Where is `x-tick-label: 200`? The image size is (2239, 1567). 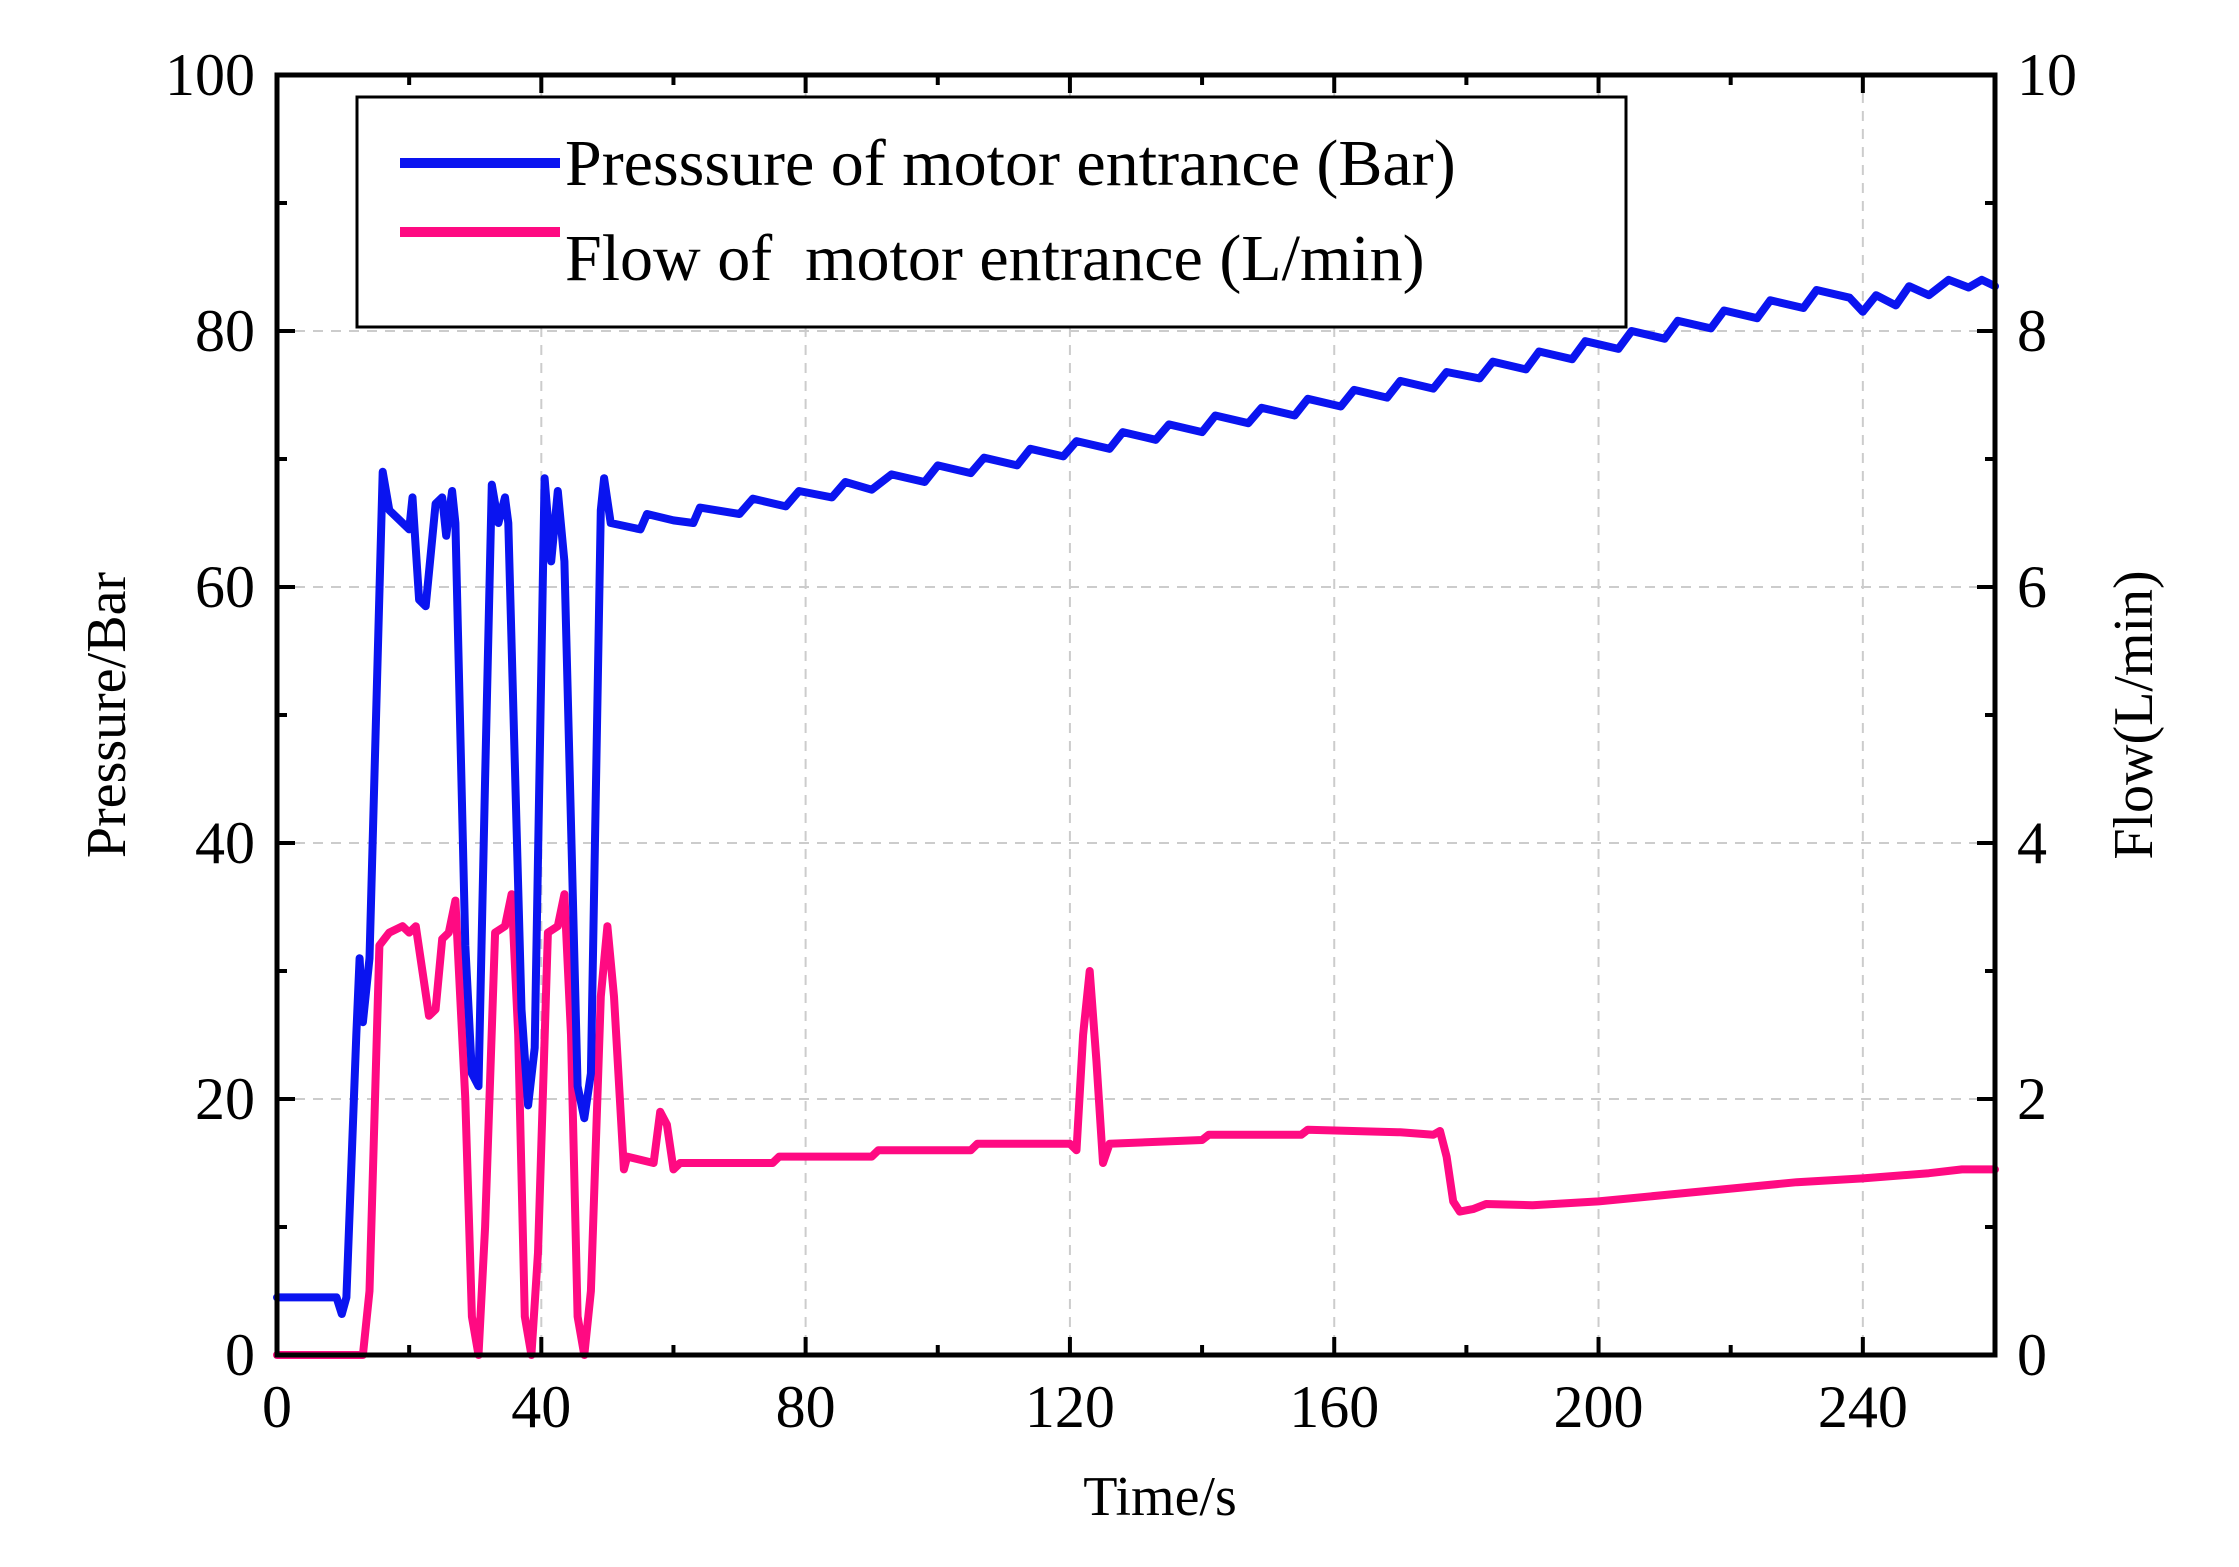 x-tick-label: 200 is located at coordinates (1599, 1407).